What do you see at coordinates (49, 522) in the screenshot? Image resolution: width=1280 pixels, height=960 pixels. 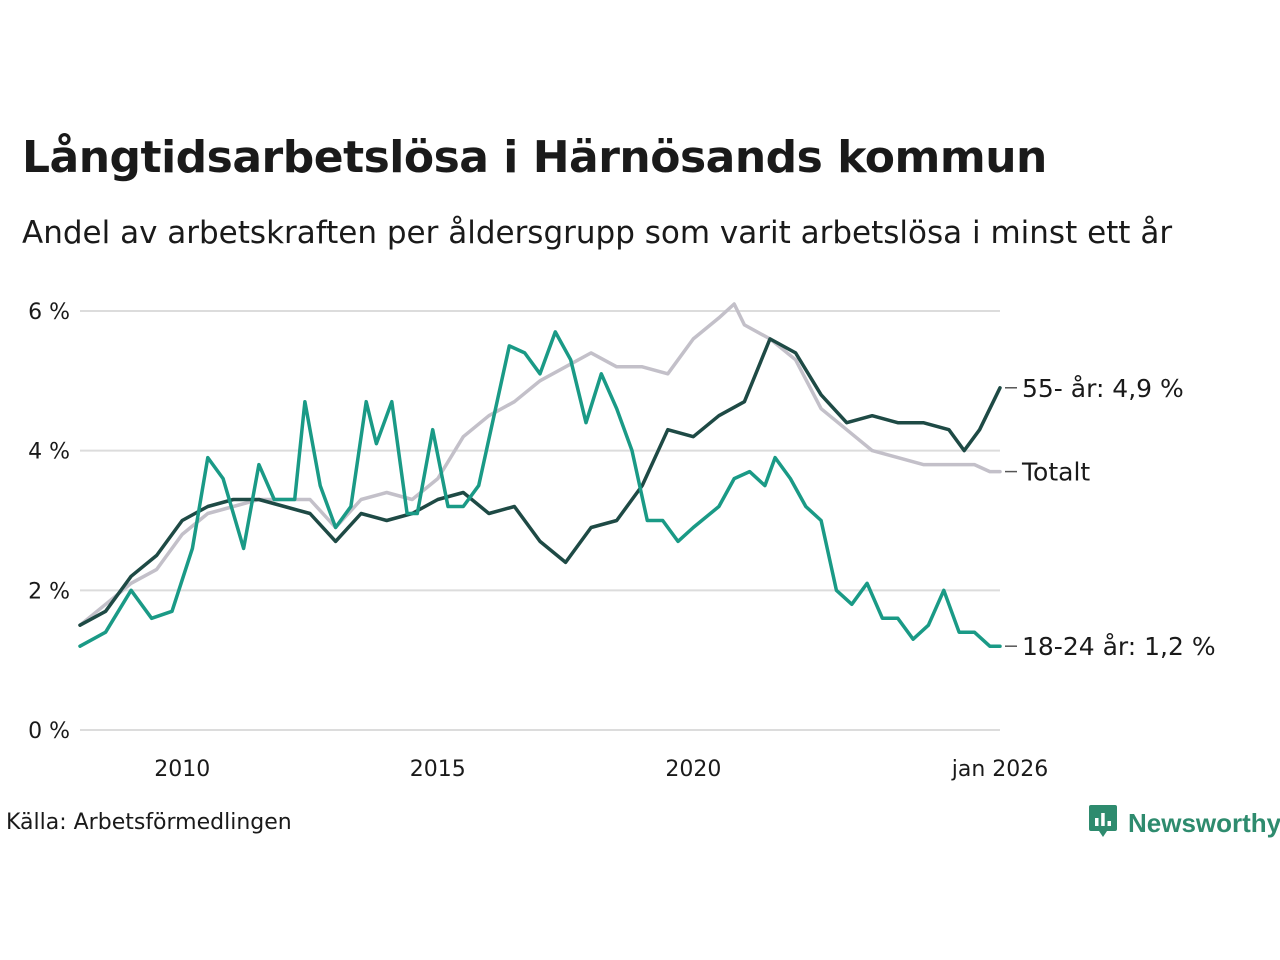 I see `y-axis-ticks: 0 % 2 % 4 % 6 %` at bounding box center [49, 522].